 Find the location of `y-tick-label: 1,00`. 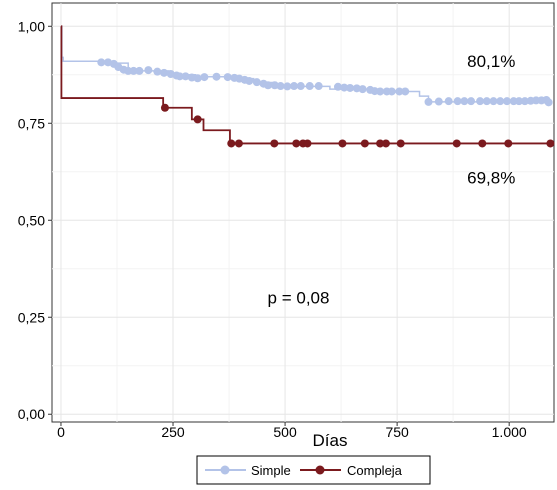

y-tick-label: 1,00 is located at coordinates (31, 26).